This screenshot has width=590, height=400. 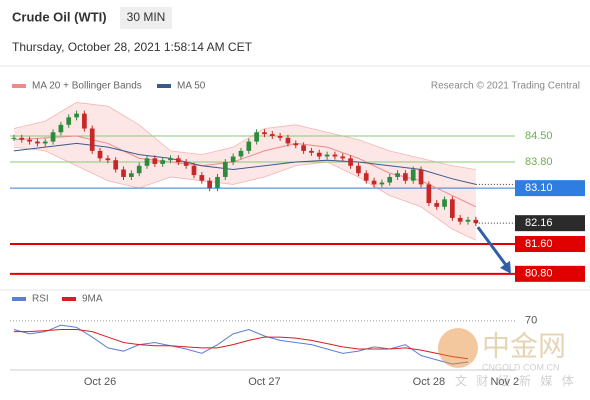 I want to click on rsi-line, so click(x=241, y=344).